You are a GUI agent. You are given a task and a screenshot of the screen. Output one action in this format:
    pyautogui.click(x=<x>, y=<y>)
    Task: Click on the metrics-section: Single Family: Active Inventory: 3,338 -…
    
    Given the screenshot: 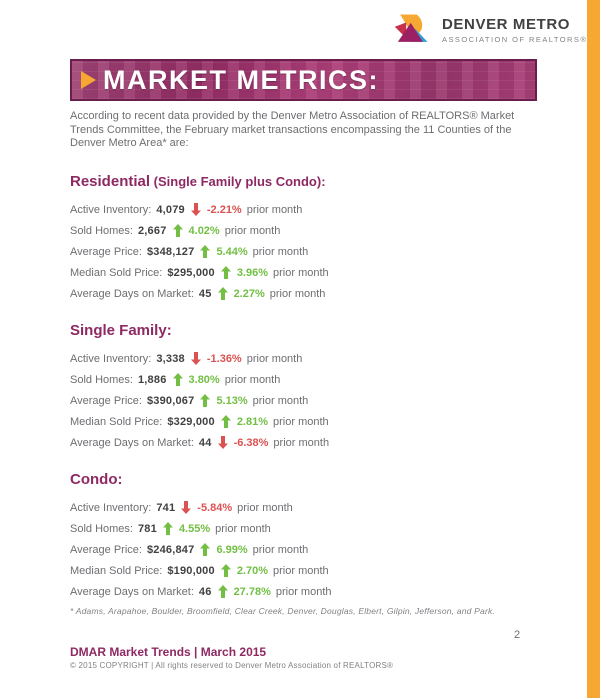 What is the action you would take?
    pyautogui.click(x=301, y=385)
    